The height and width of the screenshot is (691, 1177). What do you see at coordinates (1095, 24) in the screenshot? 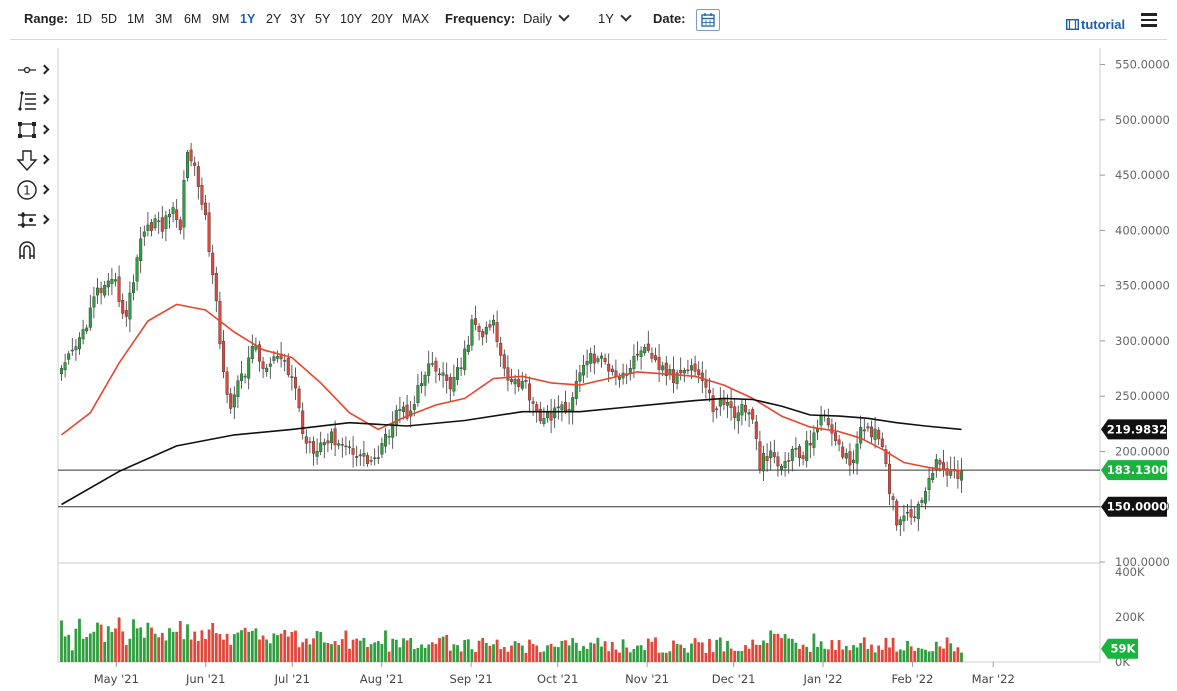
I see `tutorial-link: tutorial` at bounding box center [1095, 24].